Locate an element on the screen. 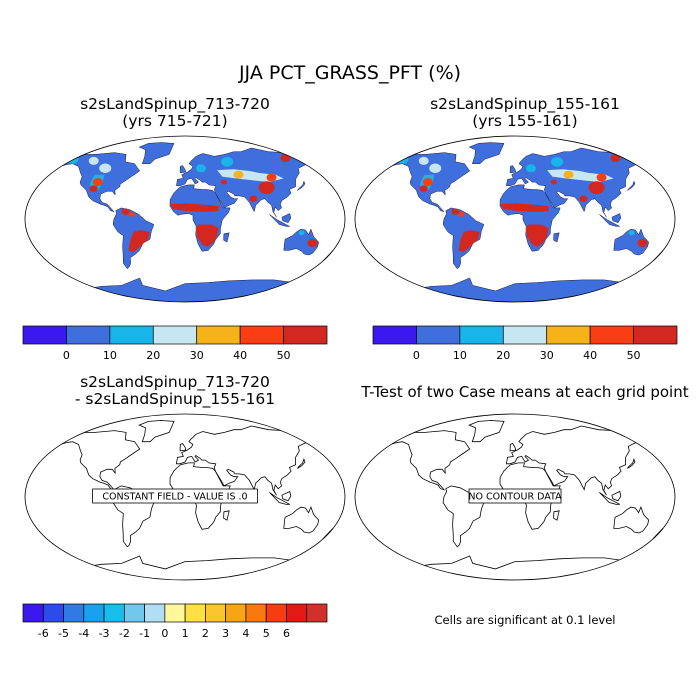  region-canada is located at coordinates (105, 168).